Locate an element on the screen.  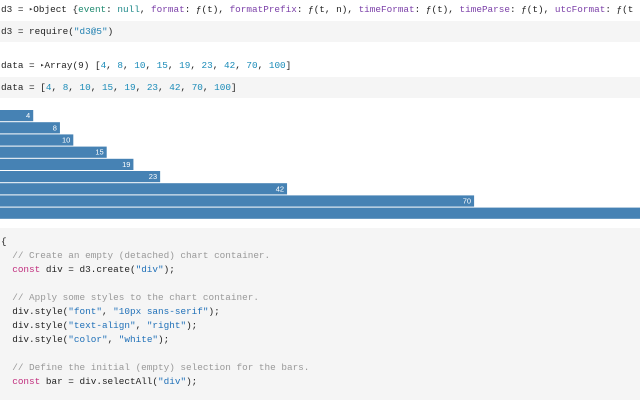
token: 100 is located at coordinates (277, 65).